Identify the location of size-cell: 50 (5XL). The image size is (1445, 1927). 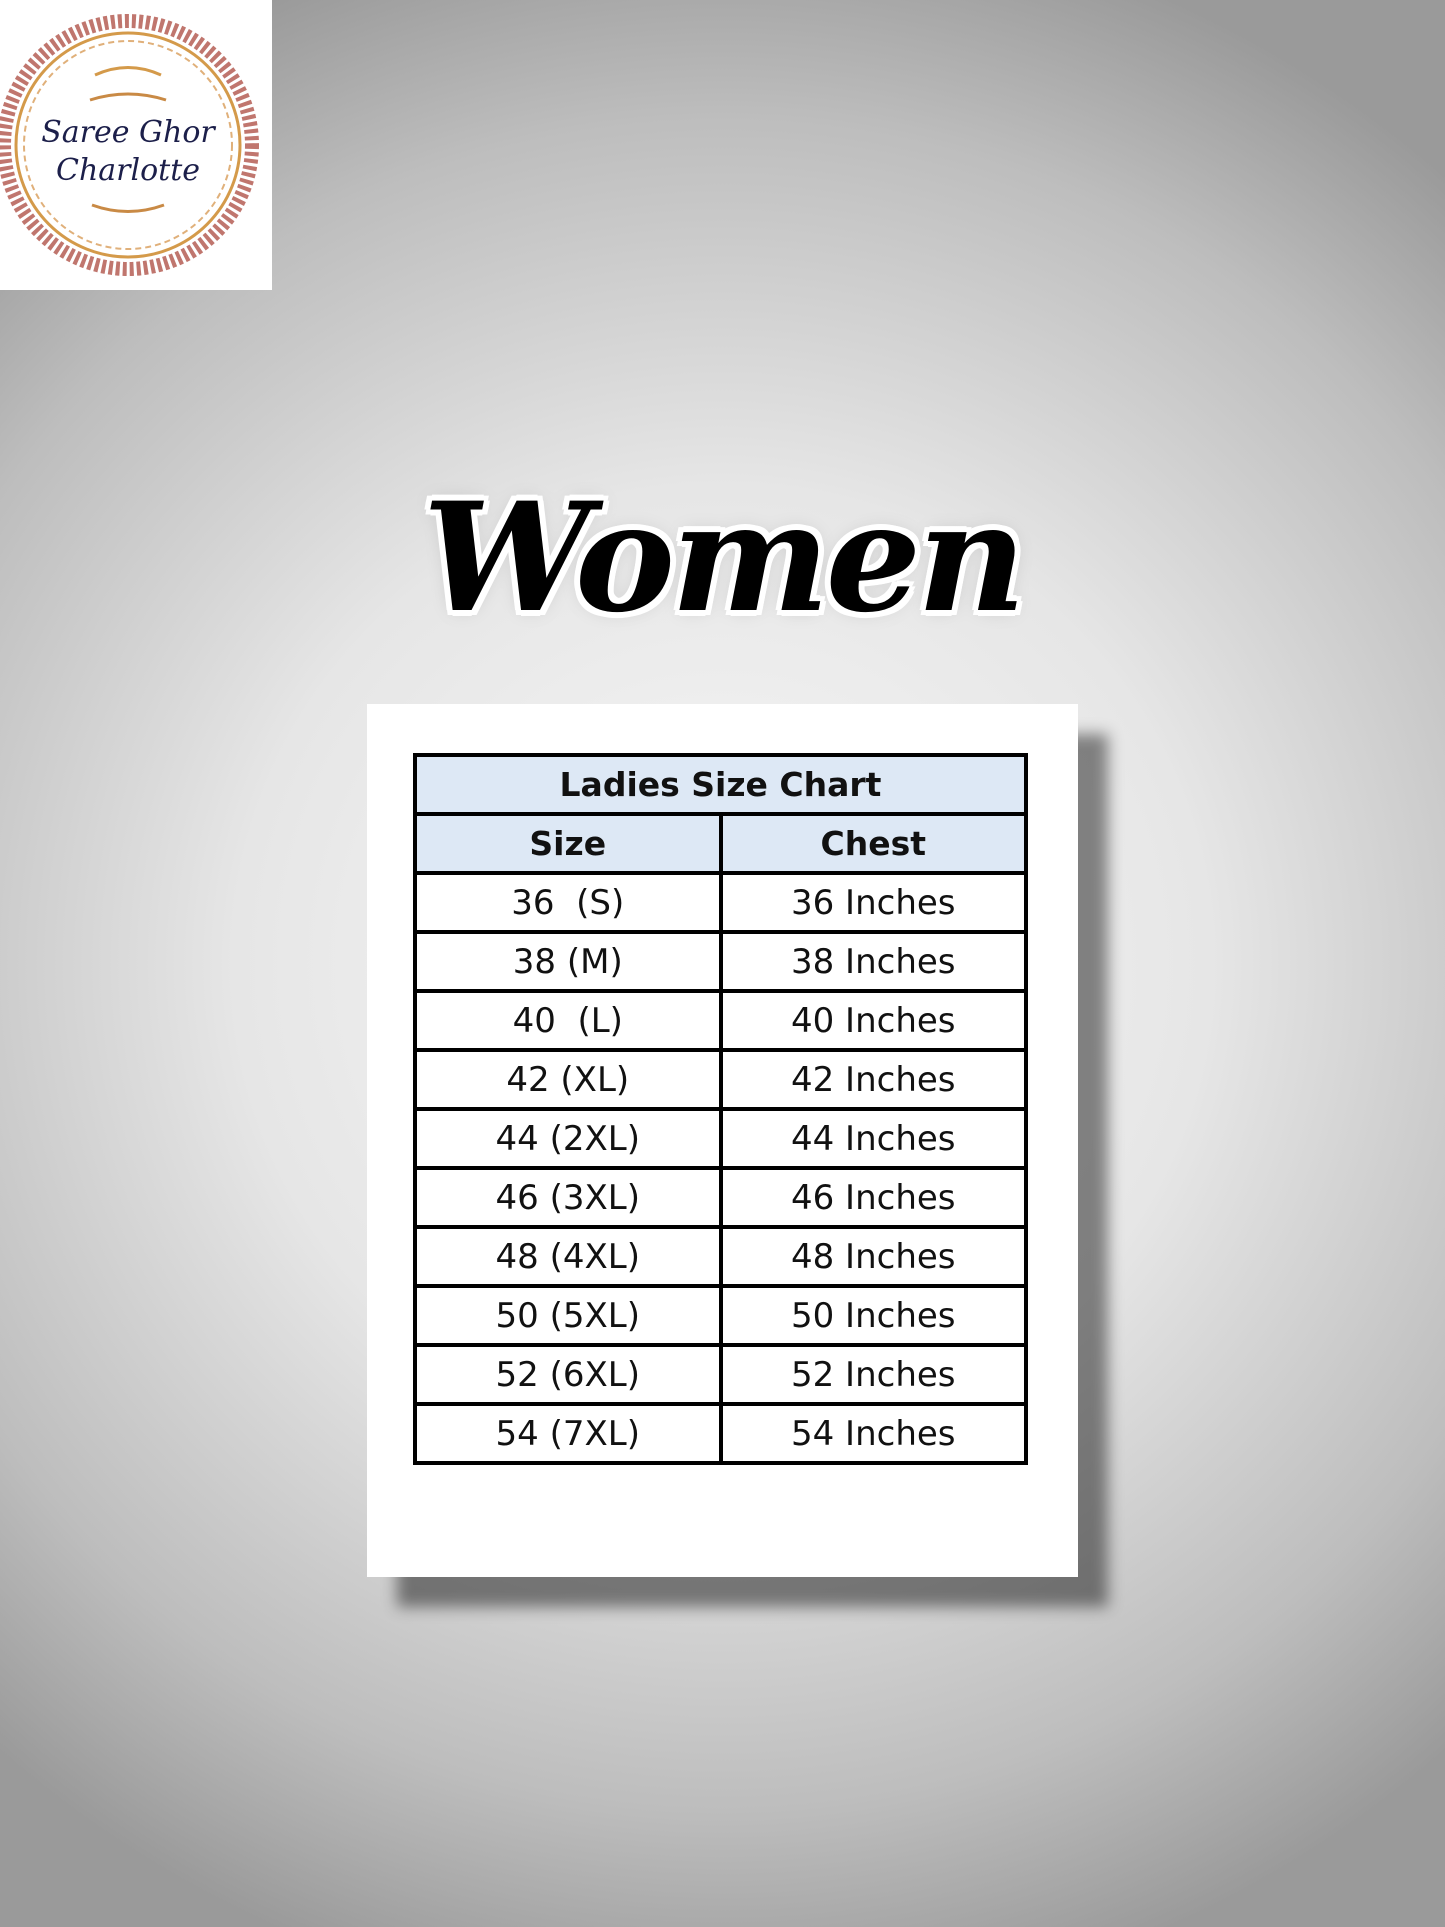
(568, 1315).